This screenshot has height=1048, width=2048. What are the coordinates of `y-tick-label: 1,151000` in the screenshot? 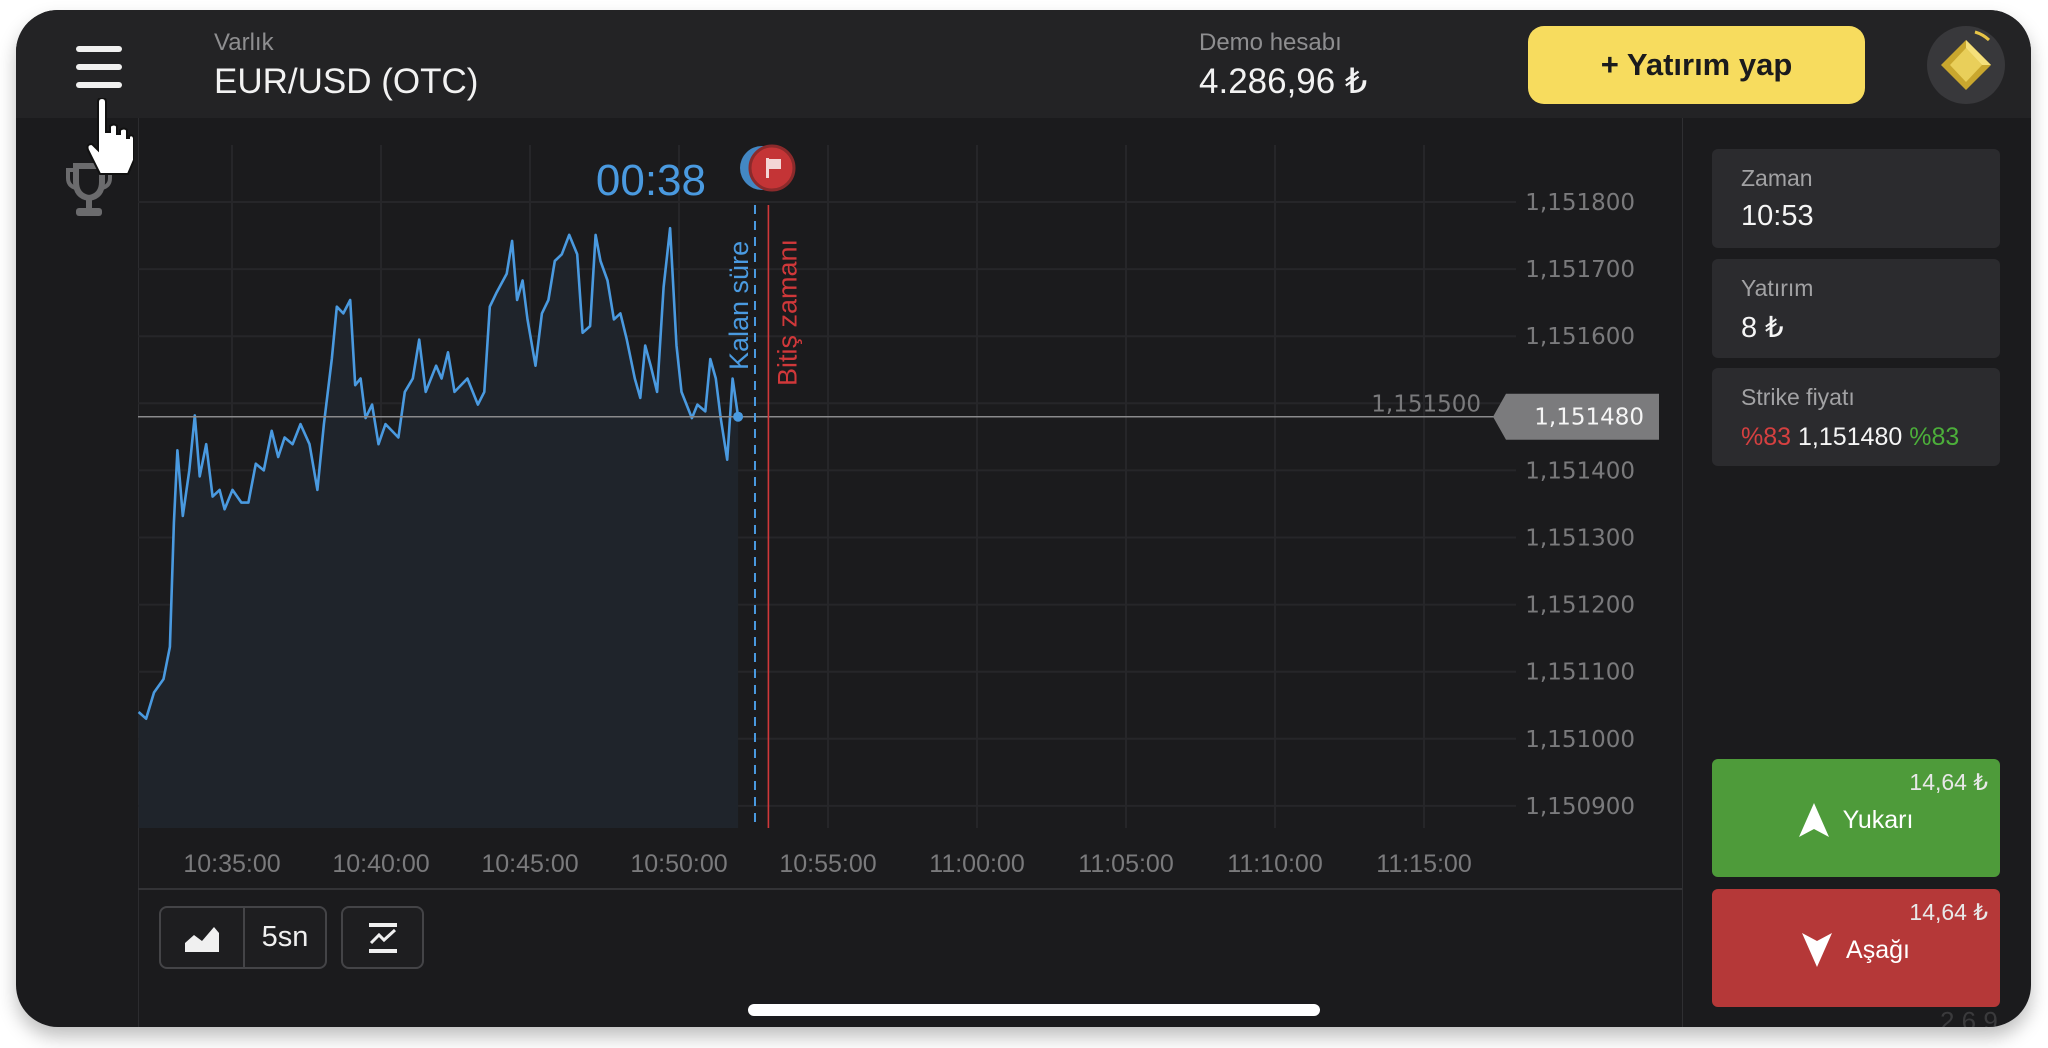 It's located at (1580, 740).